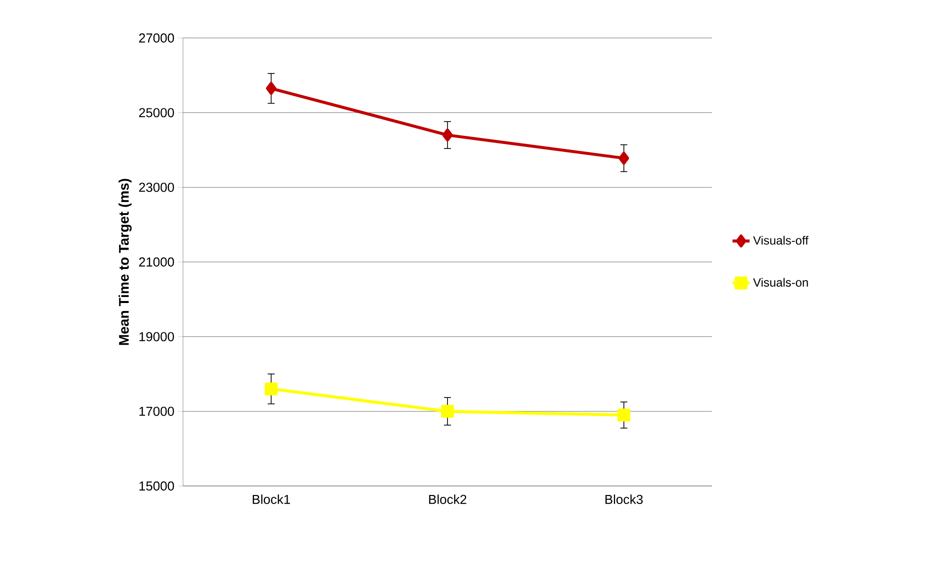  What do you see at coordinates (156, 38) in the screenshot?
I see `y-tick-label: 27000` at bounding box center [156, 38].